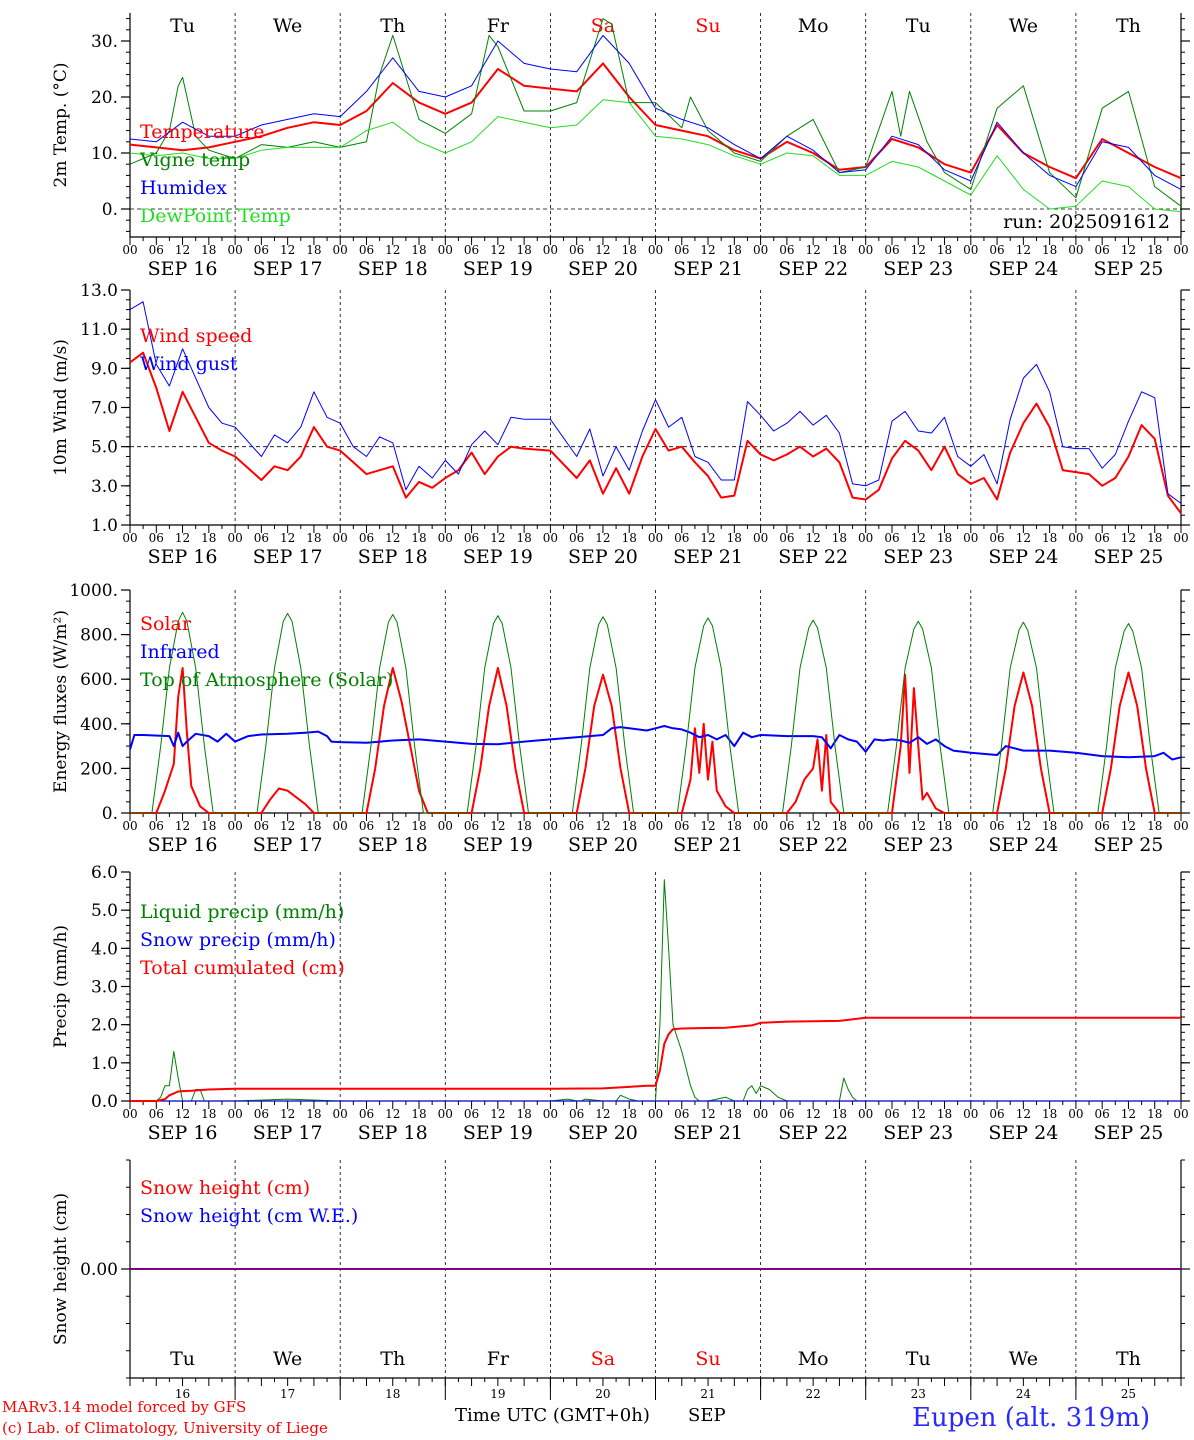  I want to click on weekday-label: Tu, so click(918, 1359).